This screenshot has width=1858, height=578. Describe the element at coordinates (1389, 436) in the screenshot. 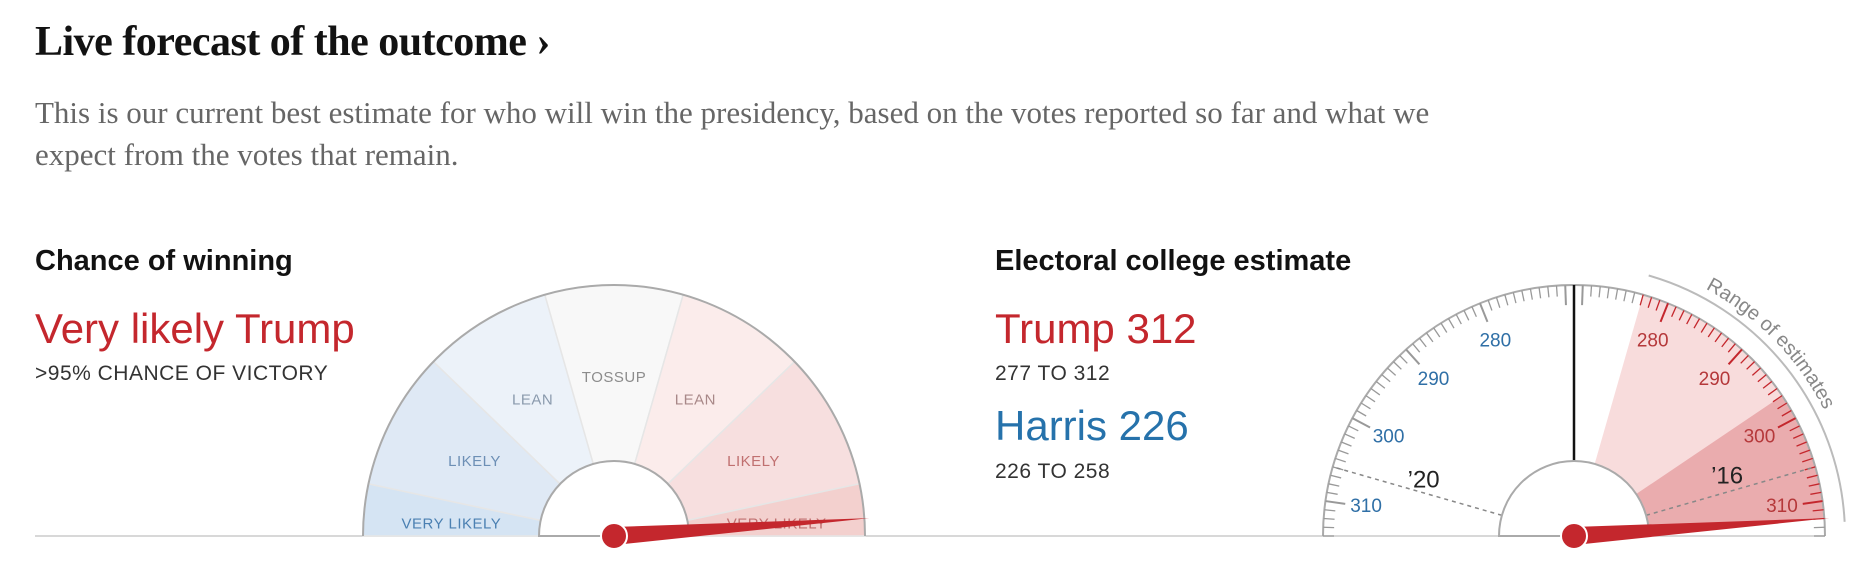

I see `harris-tick-label: 300` at that location.